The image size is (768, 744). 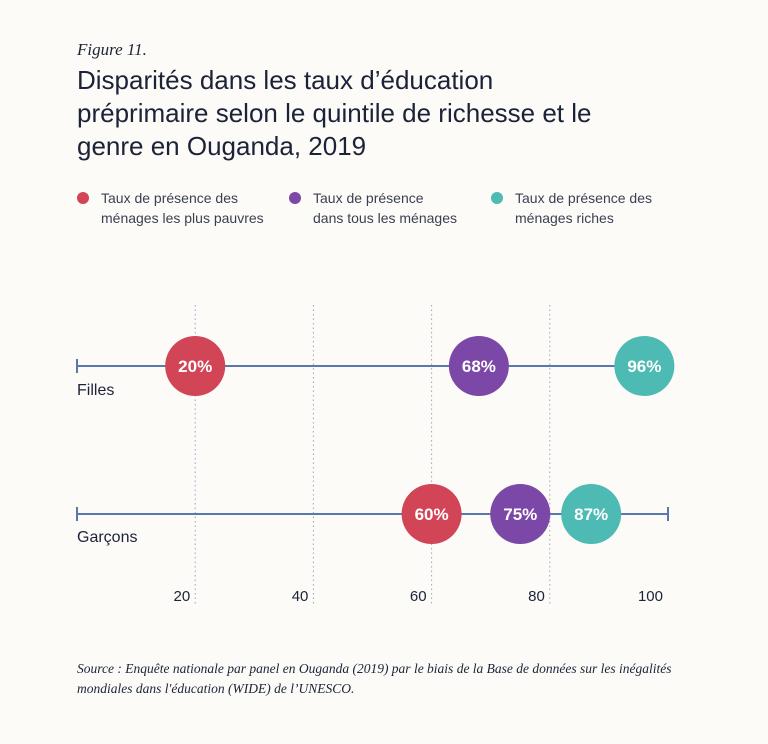 What do you see at coordinates (112, 49) in the screenshot?
I see `figure-label: Figure 11.` at bounding box center [112, 49].